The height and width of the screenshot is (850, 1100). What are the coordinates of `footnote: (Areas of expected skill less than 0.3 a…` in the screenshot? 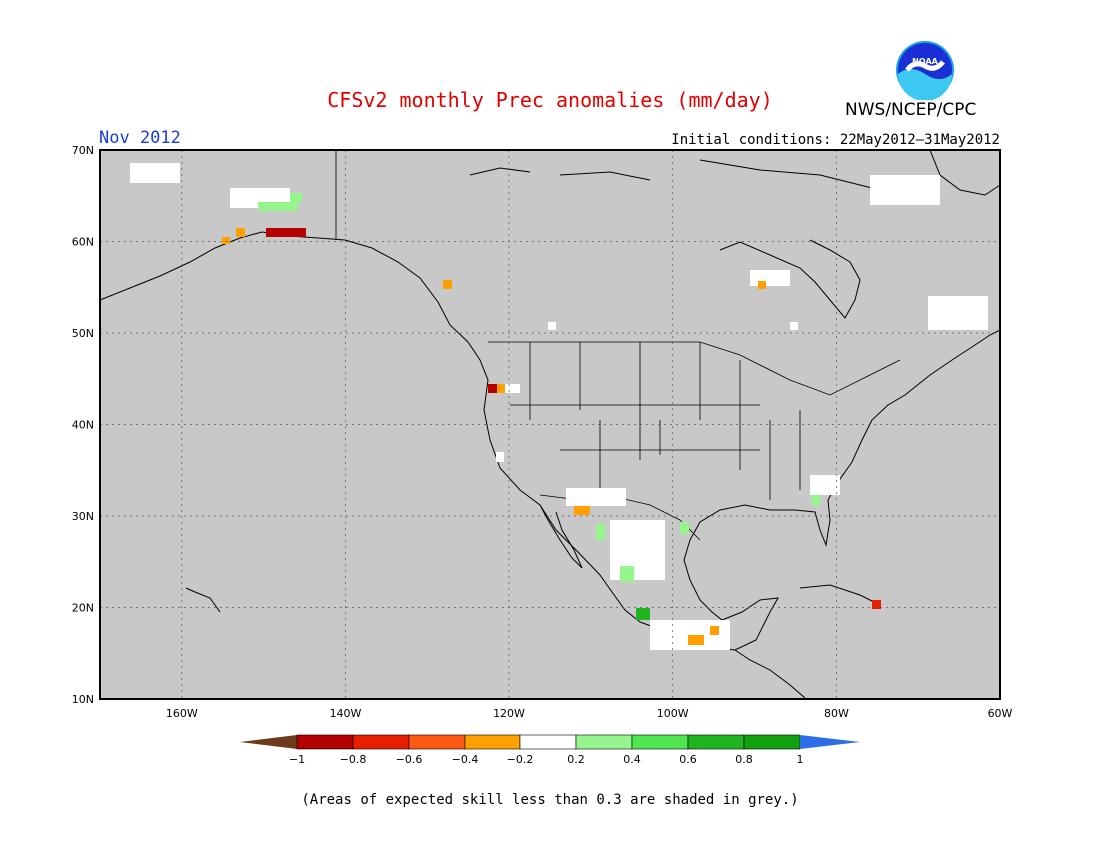 It's located at (550, 800).